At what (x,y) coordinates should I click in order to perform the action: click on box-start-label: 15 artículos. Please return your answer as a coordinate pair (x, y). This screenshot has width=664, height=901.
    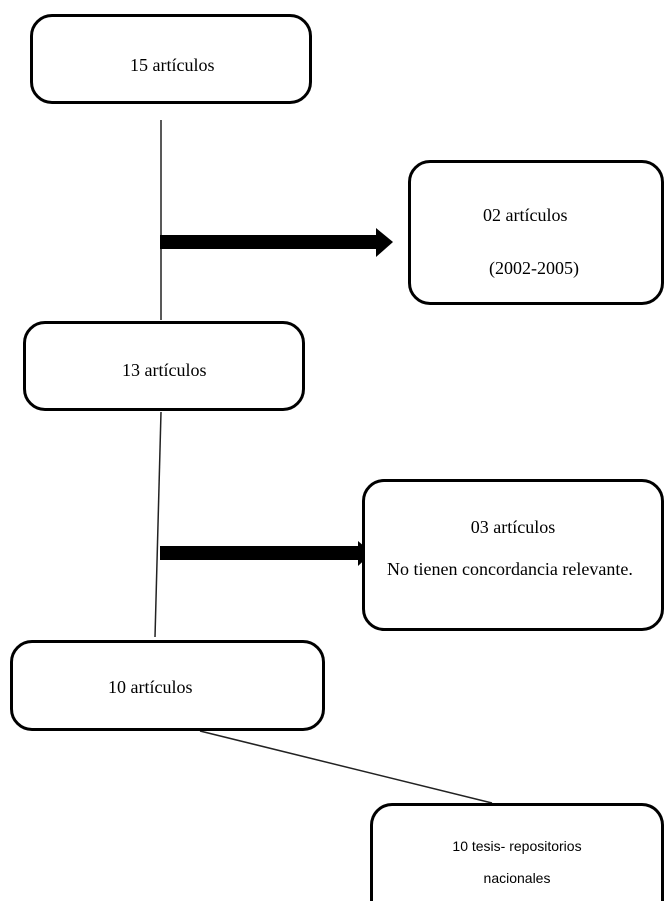
    Looking at the image, I should click on (172, 65).